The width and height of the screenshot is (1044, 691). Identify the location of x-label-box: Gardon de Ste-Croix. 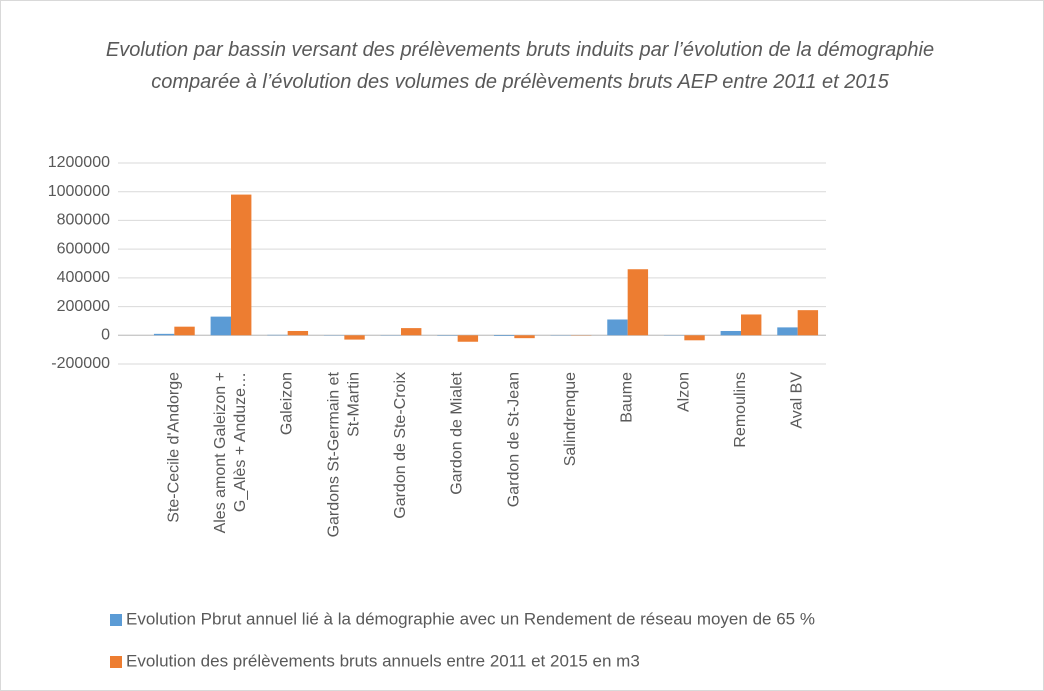
(400, 445).